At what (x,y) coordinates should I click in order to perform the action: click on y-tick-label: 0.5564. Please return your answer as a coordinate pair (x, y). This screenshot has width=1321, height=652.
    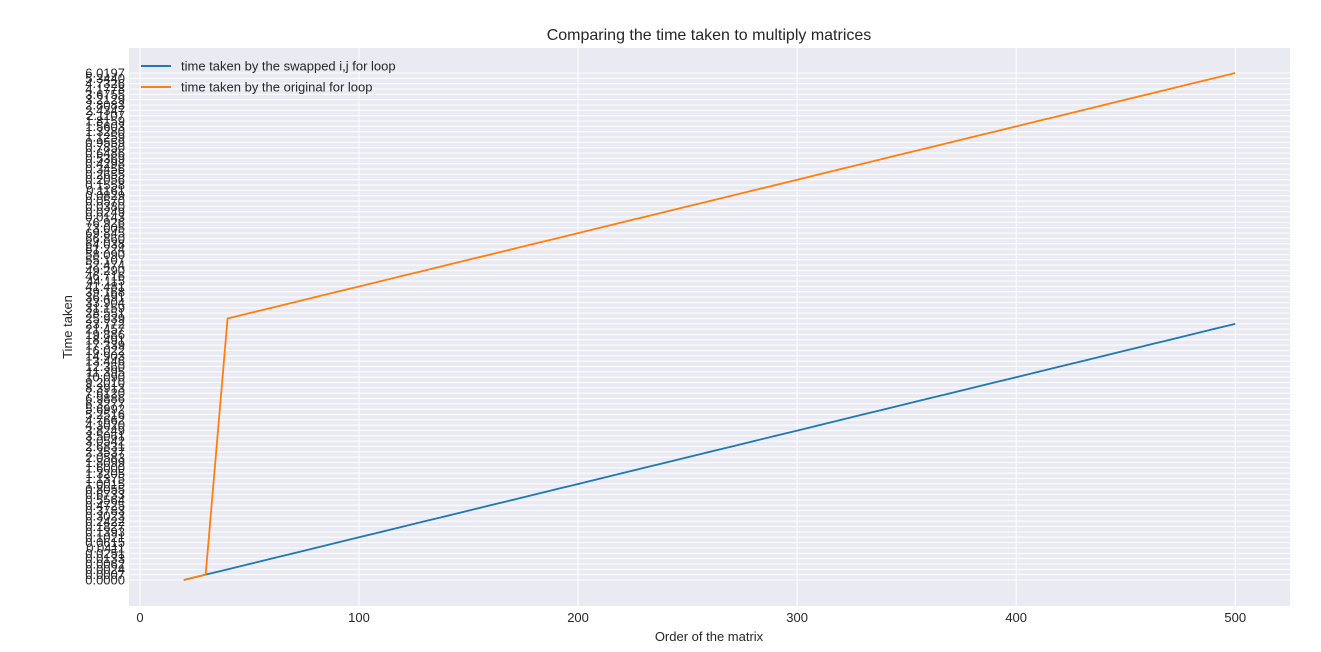
    Looking at the image, I should click on (105, 499).